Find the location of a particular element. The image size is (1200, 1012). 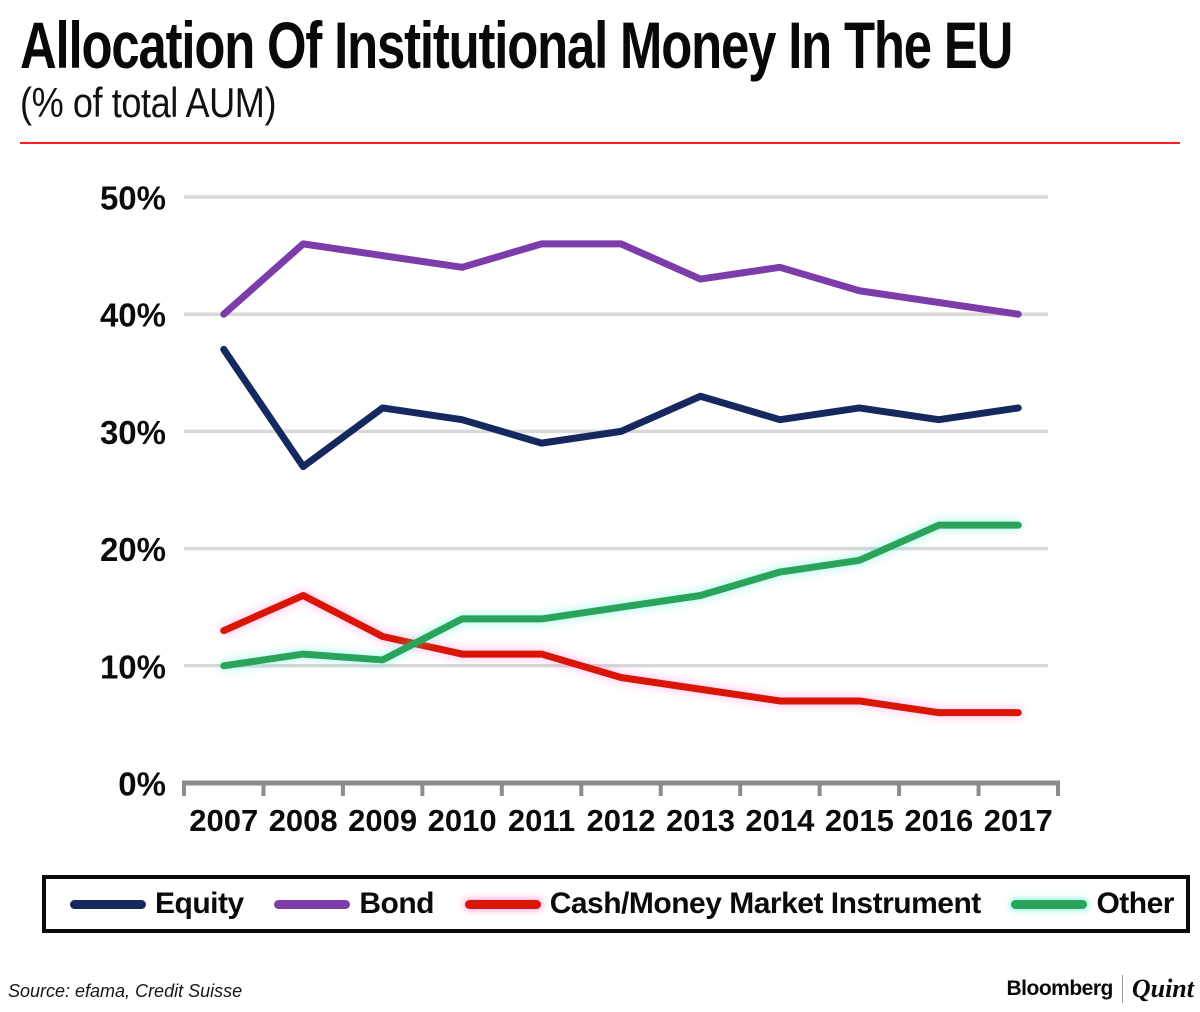

y-axis-label: 50% is located at coordinates (133, 198).